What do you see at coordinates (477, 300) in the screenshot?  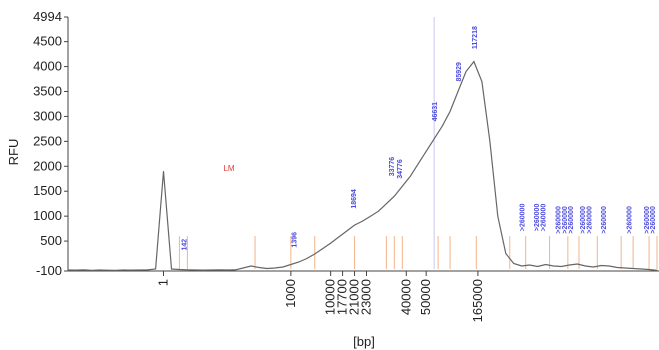 I see `x-tick-label: 165000` at bounding box center [477, 300].